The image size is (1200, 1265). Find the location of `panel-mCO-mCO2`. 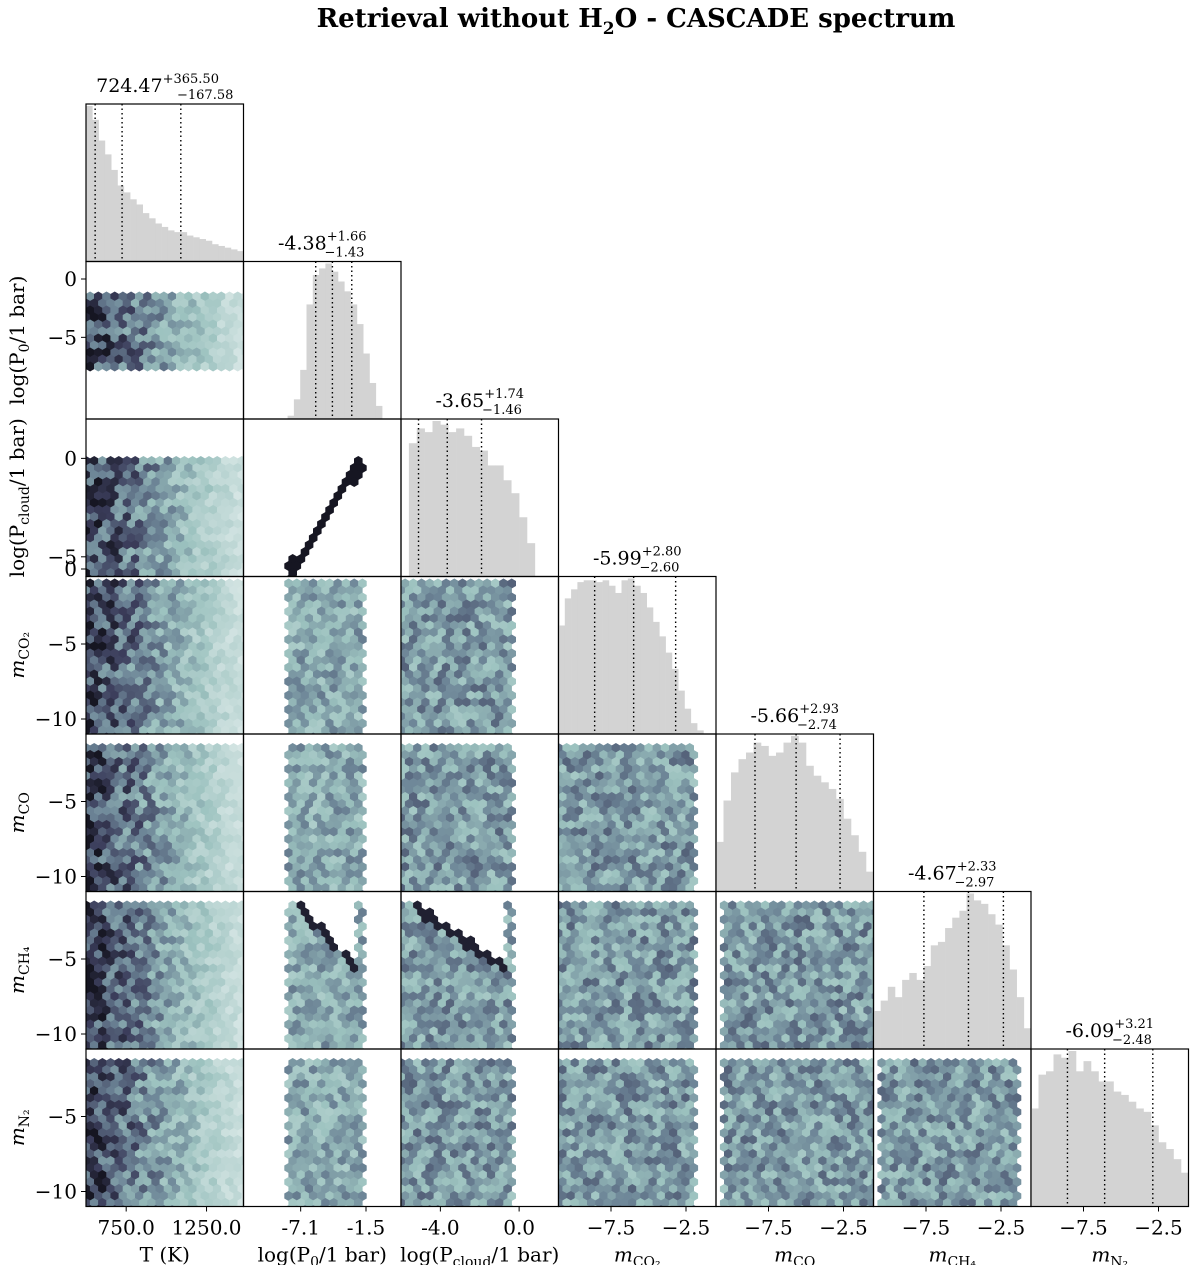

panel-mCO-mCO2 is located at coordinates (637, 813).